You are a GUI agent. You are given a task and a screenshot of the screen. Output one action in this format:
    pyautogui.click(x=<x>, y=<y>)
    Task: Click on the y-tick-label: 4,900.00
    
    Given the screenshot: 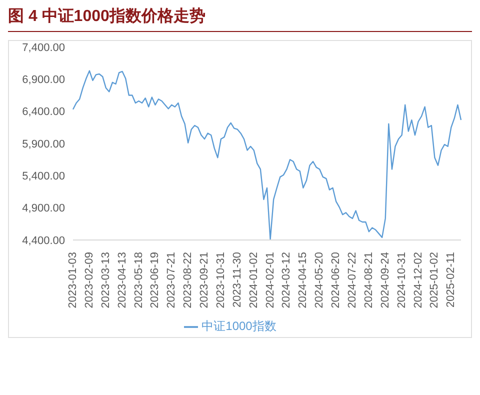 What is the action you would take?
    pyautogui.click(x=43, y=208)
    